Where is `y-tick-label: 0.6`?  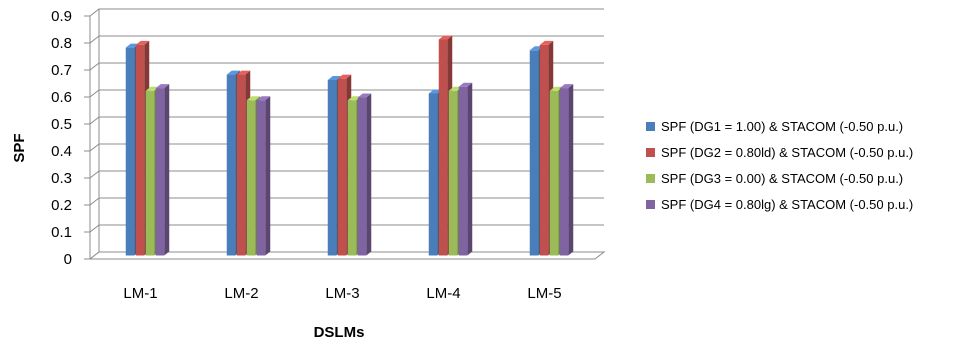
y-tick-label: 0.6 is located at coordinates (61, 97).